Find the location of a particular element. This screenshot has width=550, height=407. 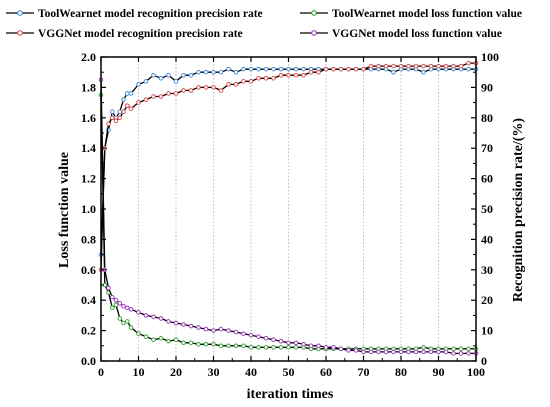

y-left-tick-label: 0.4 is located at coordinates (88, 300).